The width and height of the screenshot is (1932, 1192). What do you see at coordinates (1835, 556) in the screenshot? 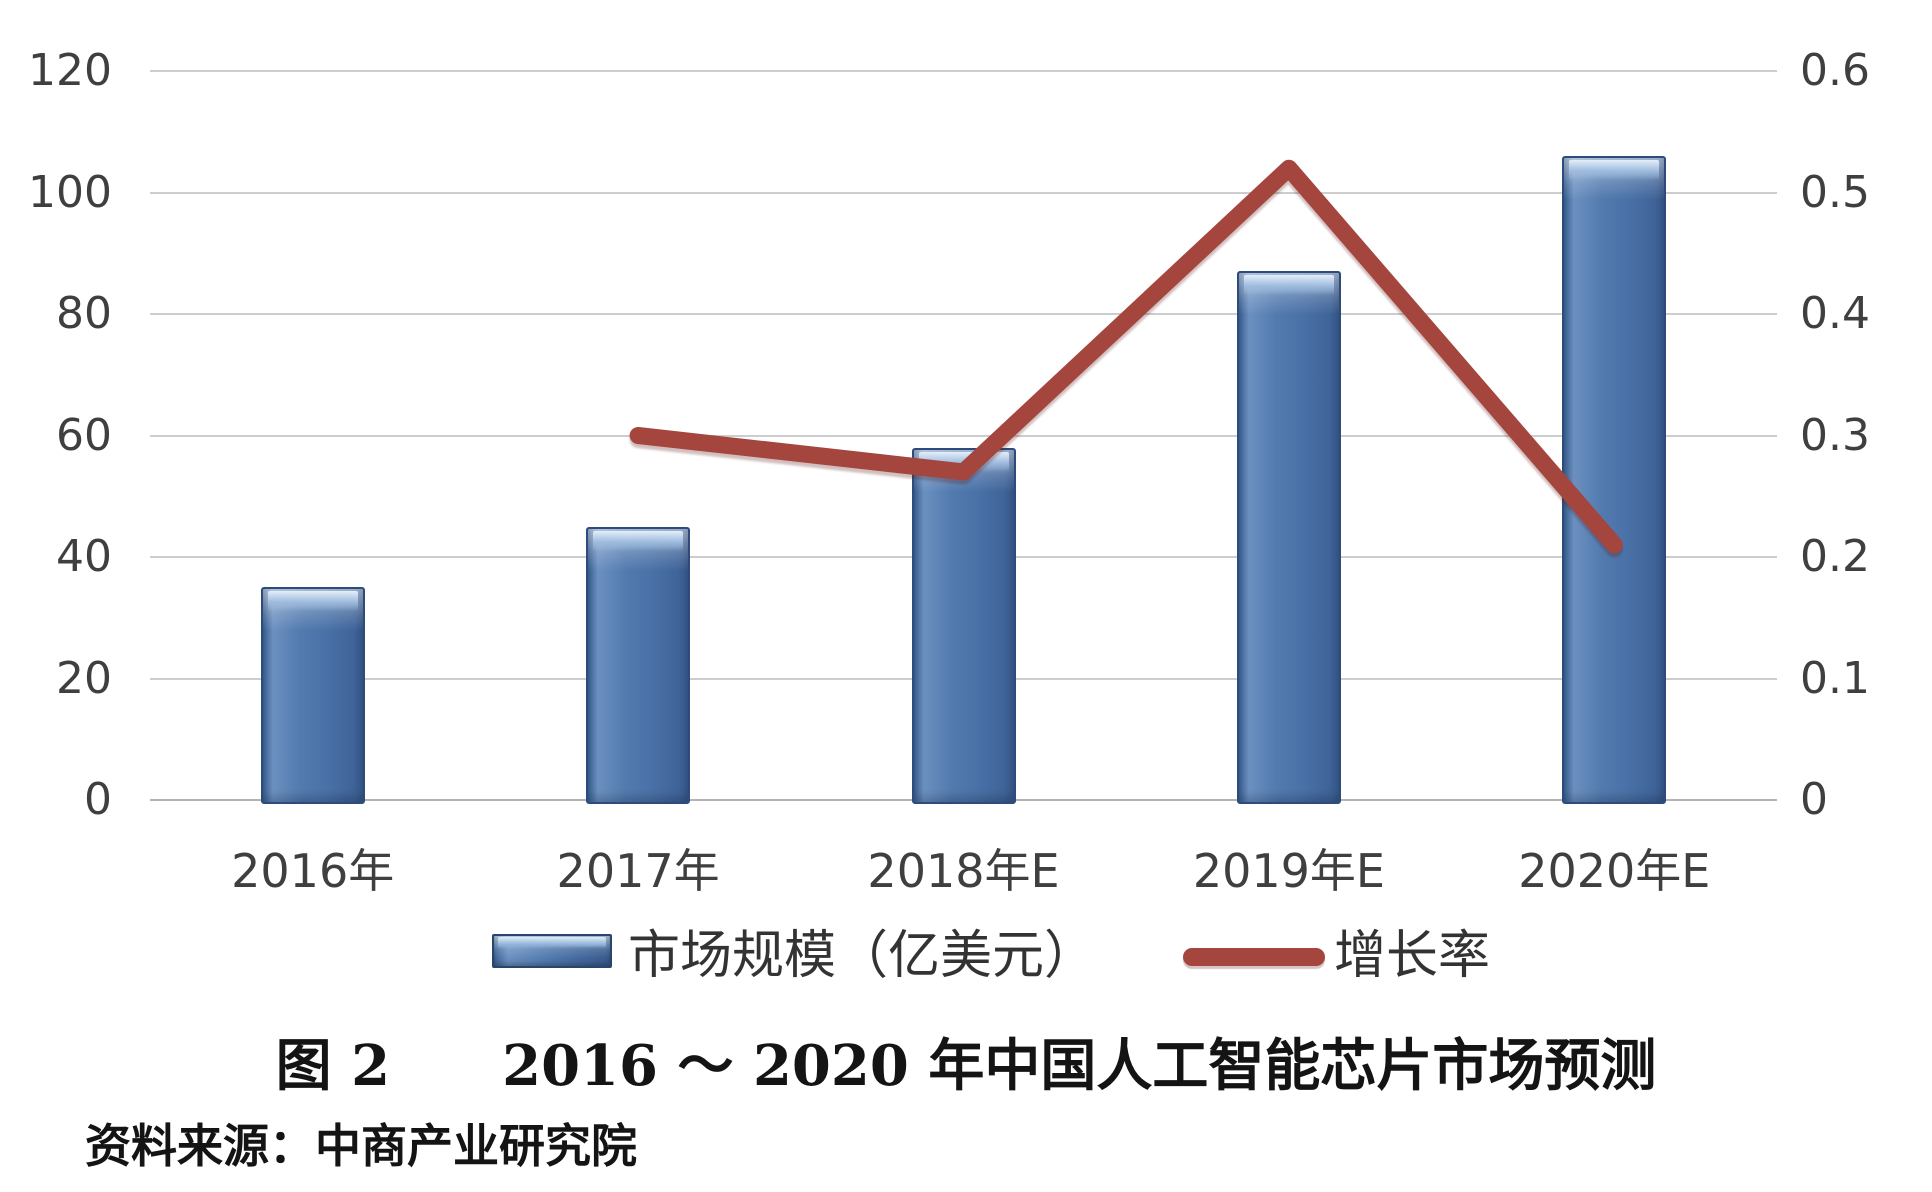
I see `right-axis-tick: 0.2` at bounding box center [1835, 556].